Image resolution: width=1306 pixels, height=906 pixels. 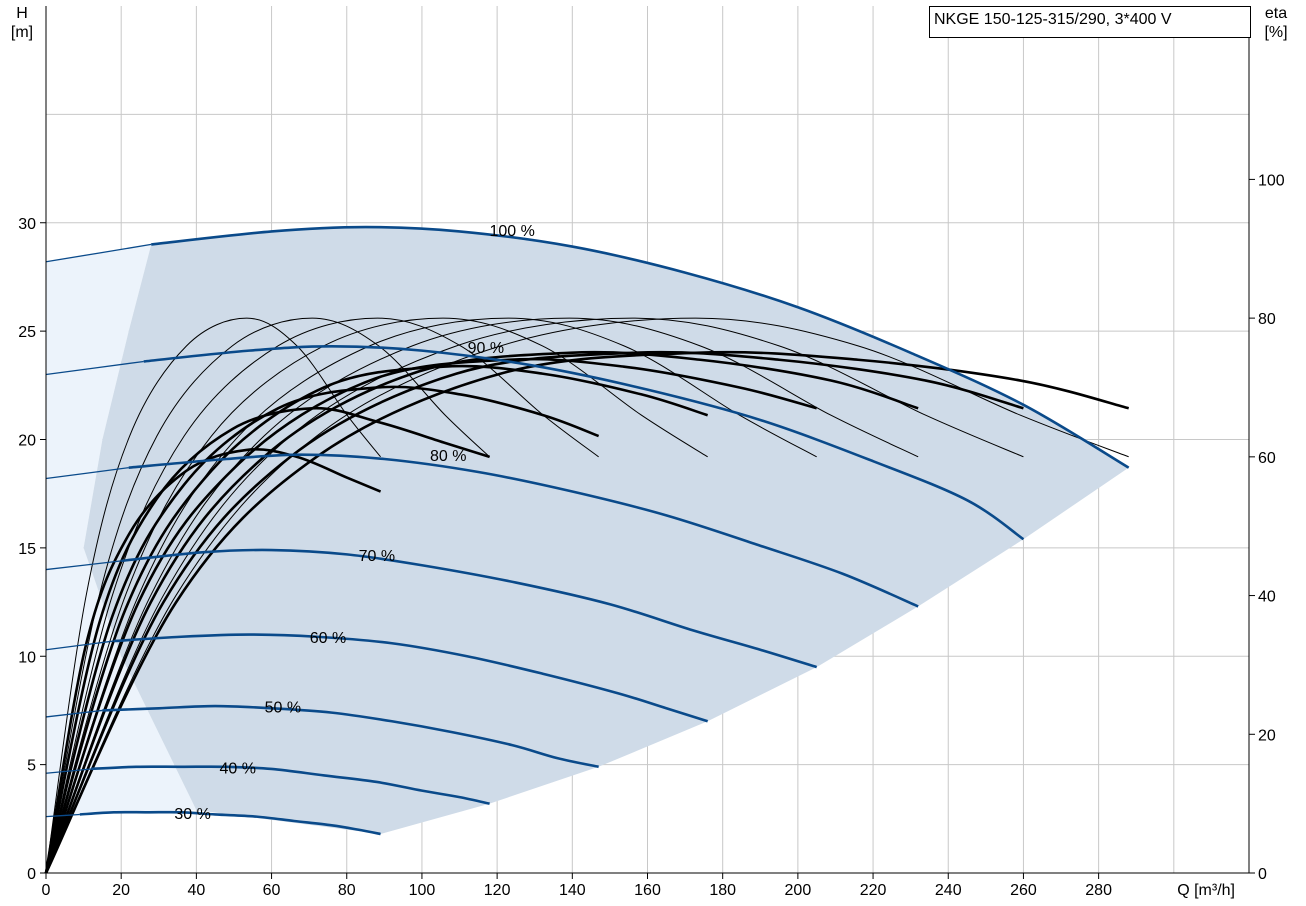 I want to click on y-tick-label: 5, so click(x=31, y=766).